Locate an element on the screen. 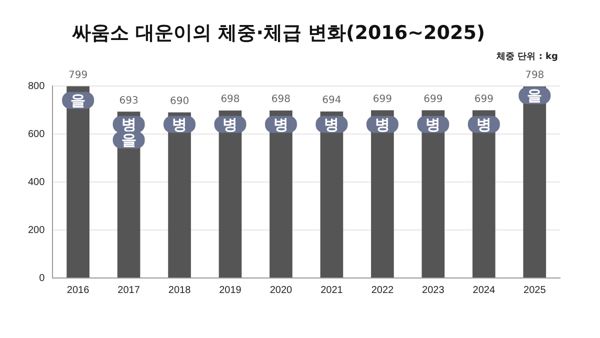 This screenshot has width=600, height=338. x-tick-label: 2017 is located at coordinates (129, 290).